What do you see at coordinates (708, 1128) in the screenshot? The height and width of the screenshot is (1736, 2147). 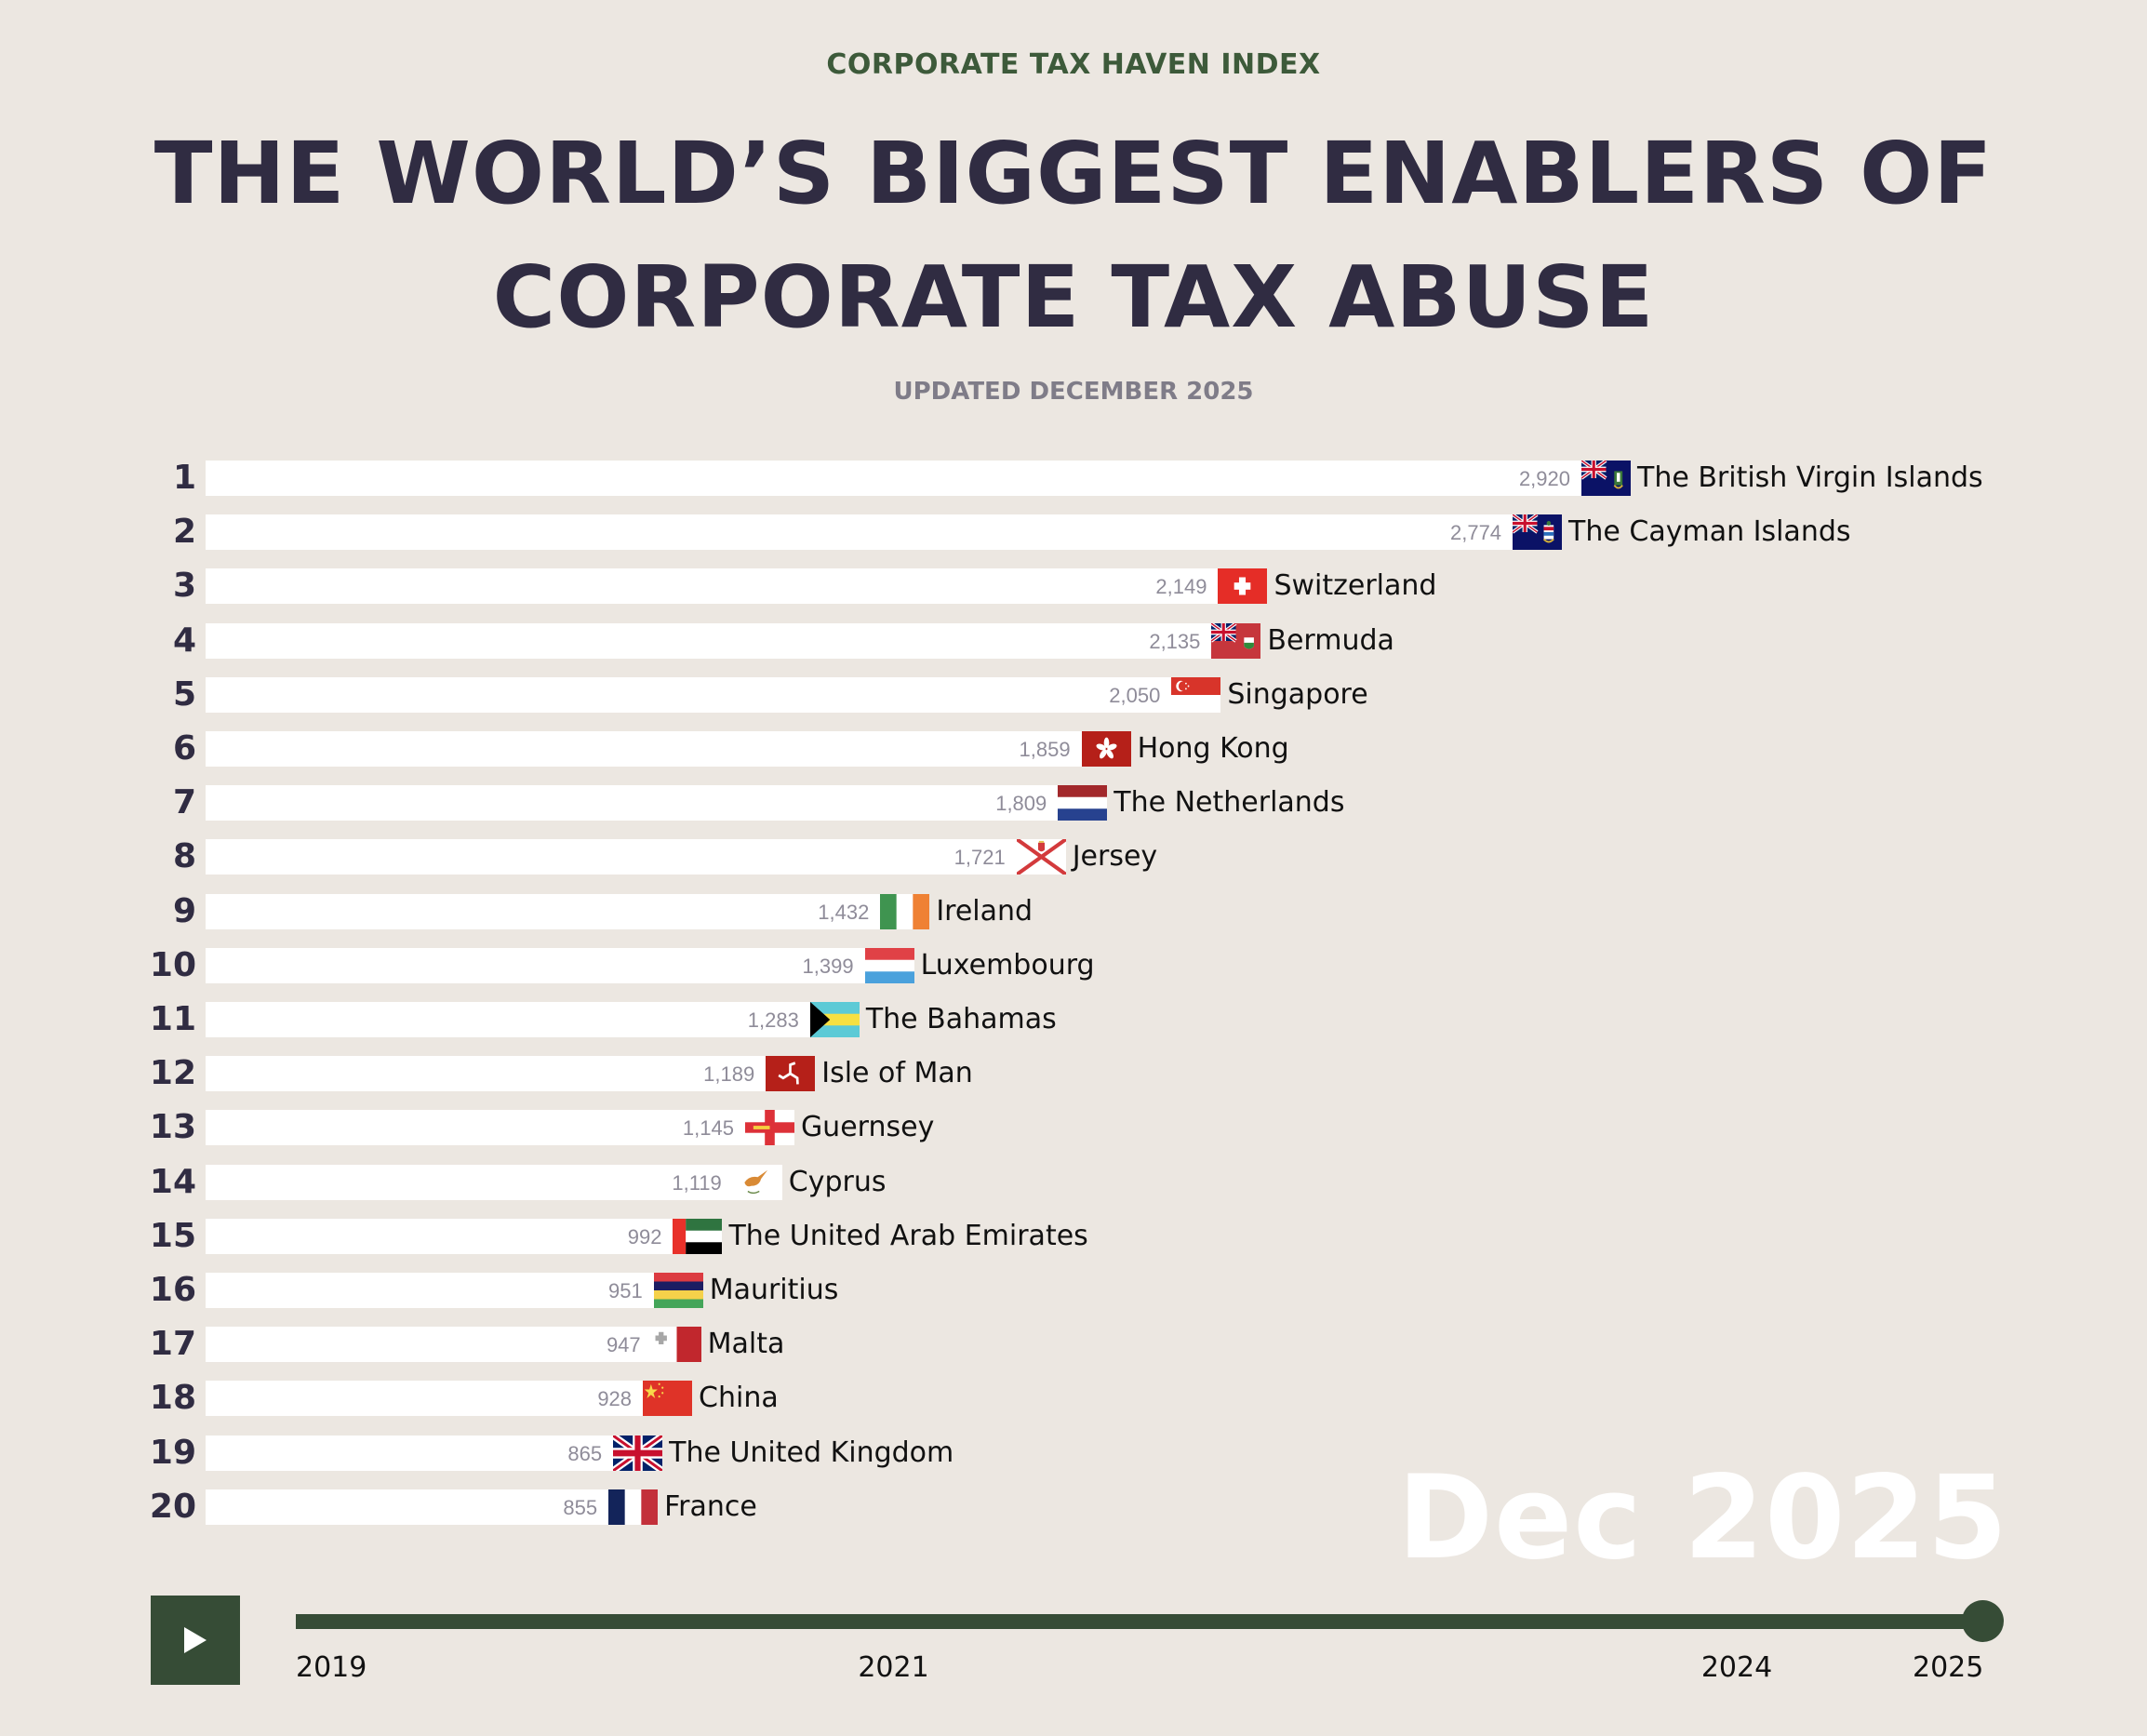 I see `value-label: 1,145` at bounding box center [708, 1128].